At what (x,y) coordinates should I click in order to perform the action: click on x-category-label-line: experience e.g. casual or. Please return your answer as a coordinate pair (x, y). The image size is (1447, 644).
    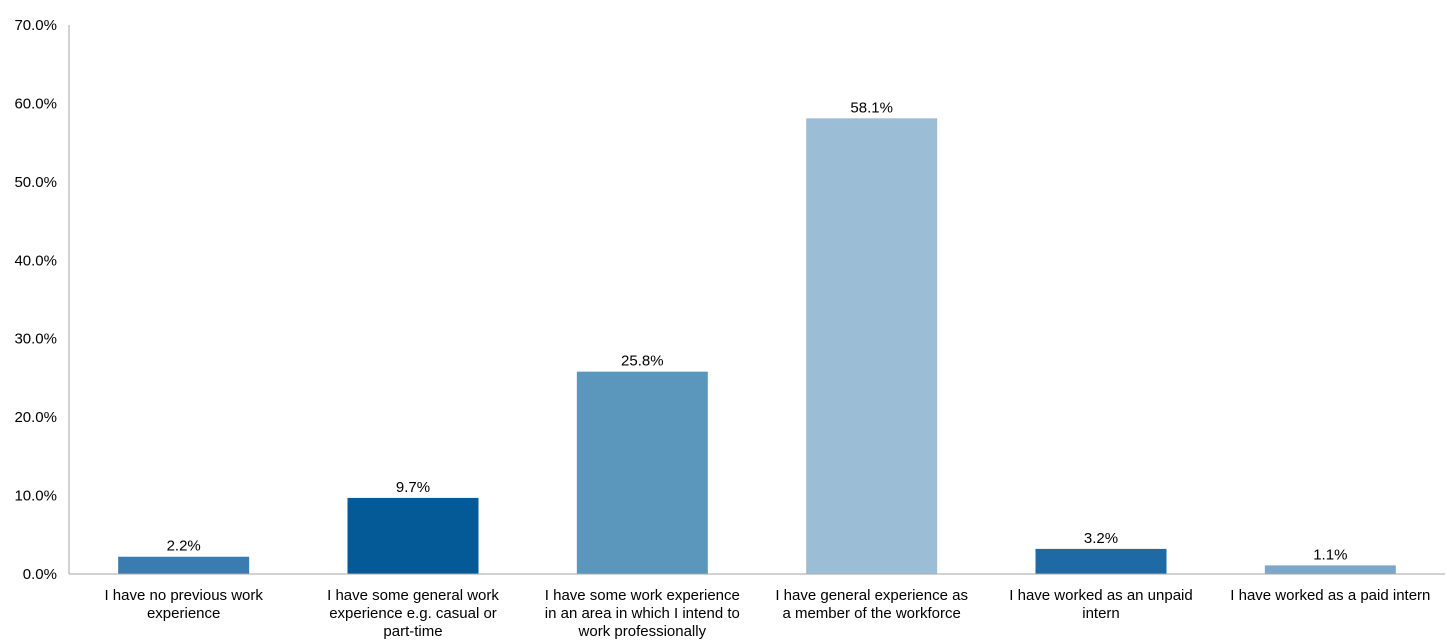
    Looking at the image, I should click on (413, 613).